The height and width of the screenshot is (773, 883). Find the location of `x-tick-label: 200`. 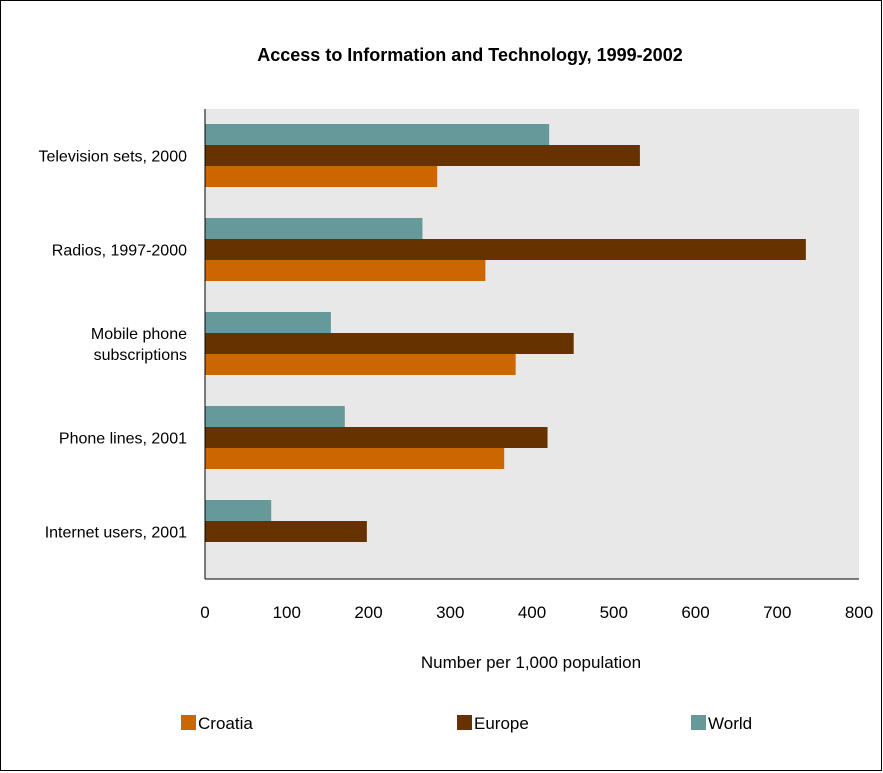

x-tick-label: 200 is located at coordinates (368, 612).